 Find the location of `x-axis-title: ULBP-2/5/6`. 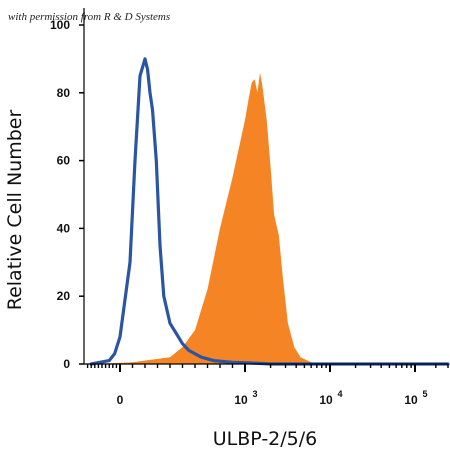

x-axis-title: ULBP-2/5/6 is located at coordinates (265, 439).